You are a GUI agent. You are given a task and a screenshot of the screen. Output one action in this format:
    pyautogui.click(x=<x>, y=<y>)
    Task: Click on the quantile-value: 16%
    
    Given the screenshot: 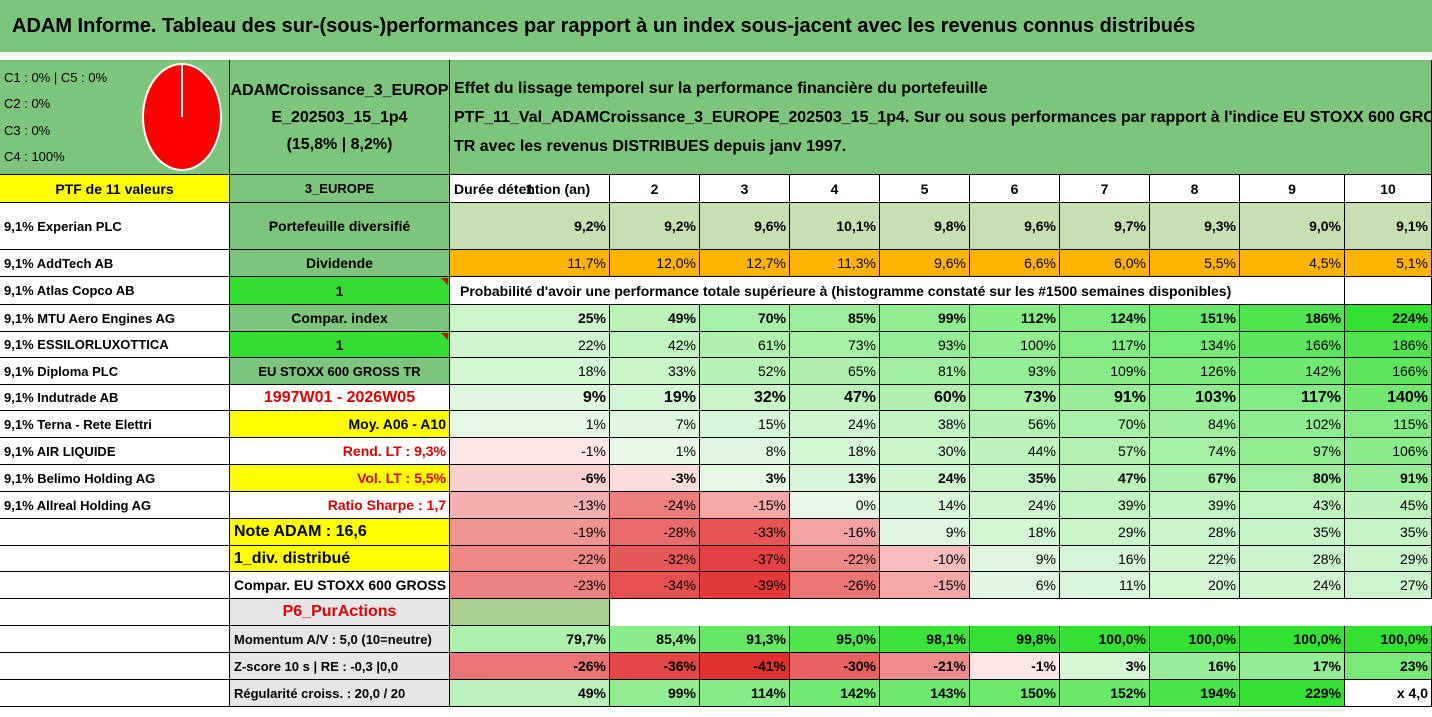 What is the action you would take?
    pyautogui.click(x=1105, y=559)
    